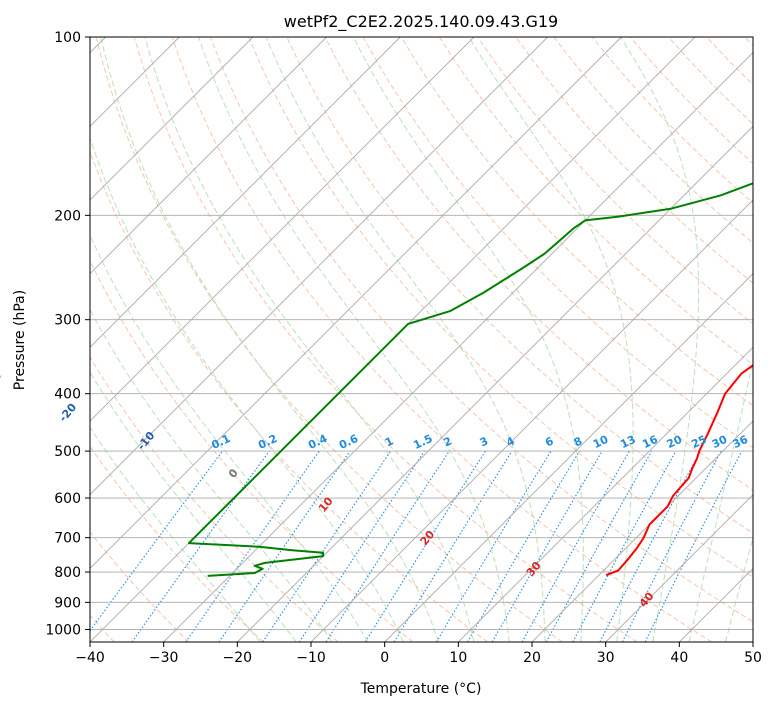 The image size is (775, 713). I want to click on y-tick-label: 900, so click(67, 603).